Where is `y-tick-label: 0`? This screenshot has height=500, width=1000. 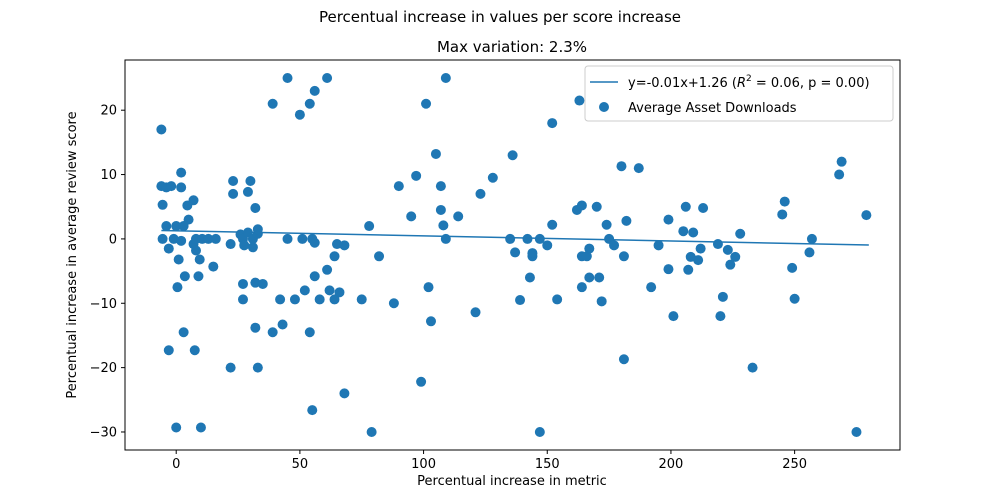 y-tick-label: 0 is located at coordinates (113, 239).